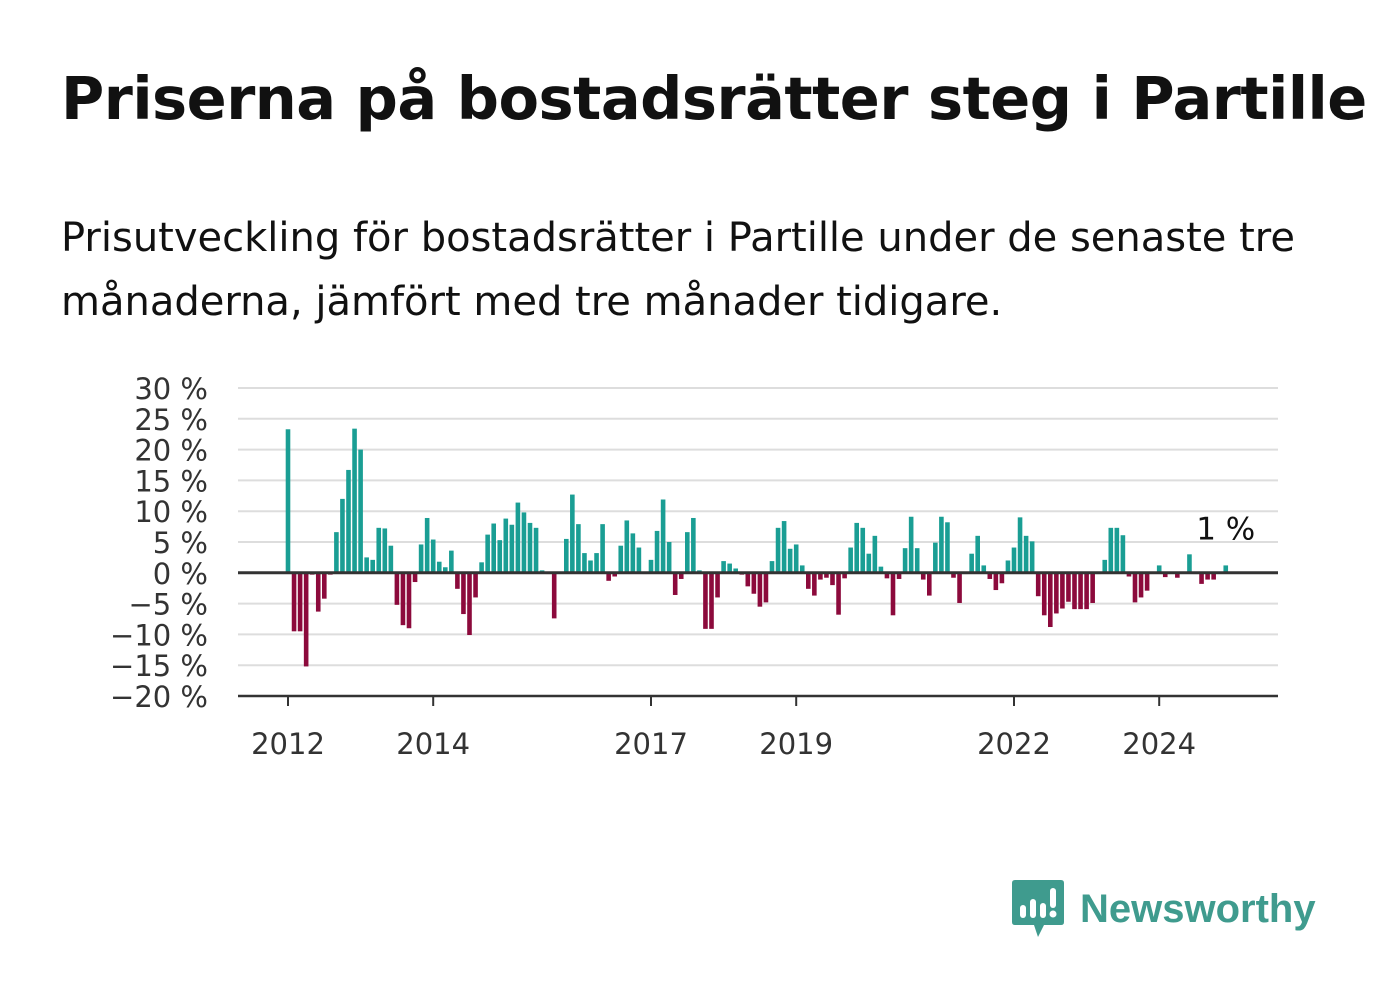  What do you see at coordinates (171, 420) in the screenshot?
I see `y-tick-label: 25 %` at bounding box center [171, 420].